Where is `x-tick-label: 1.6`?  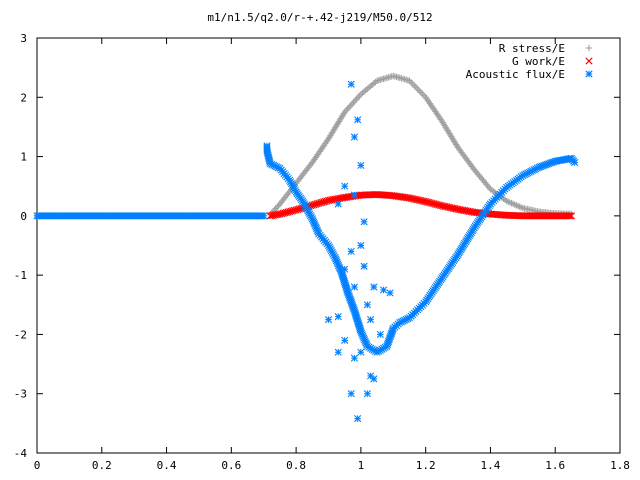 x-tick-label: 1.6 is located at coordinates (555, 465).